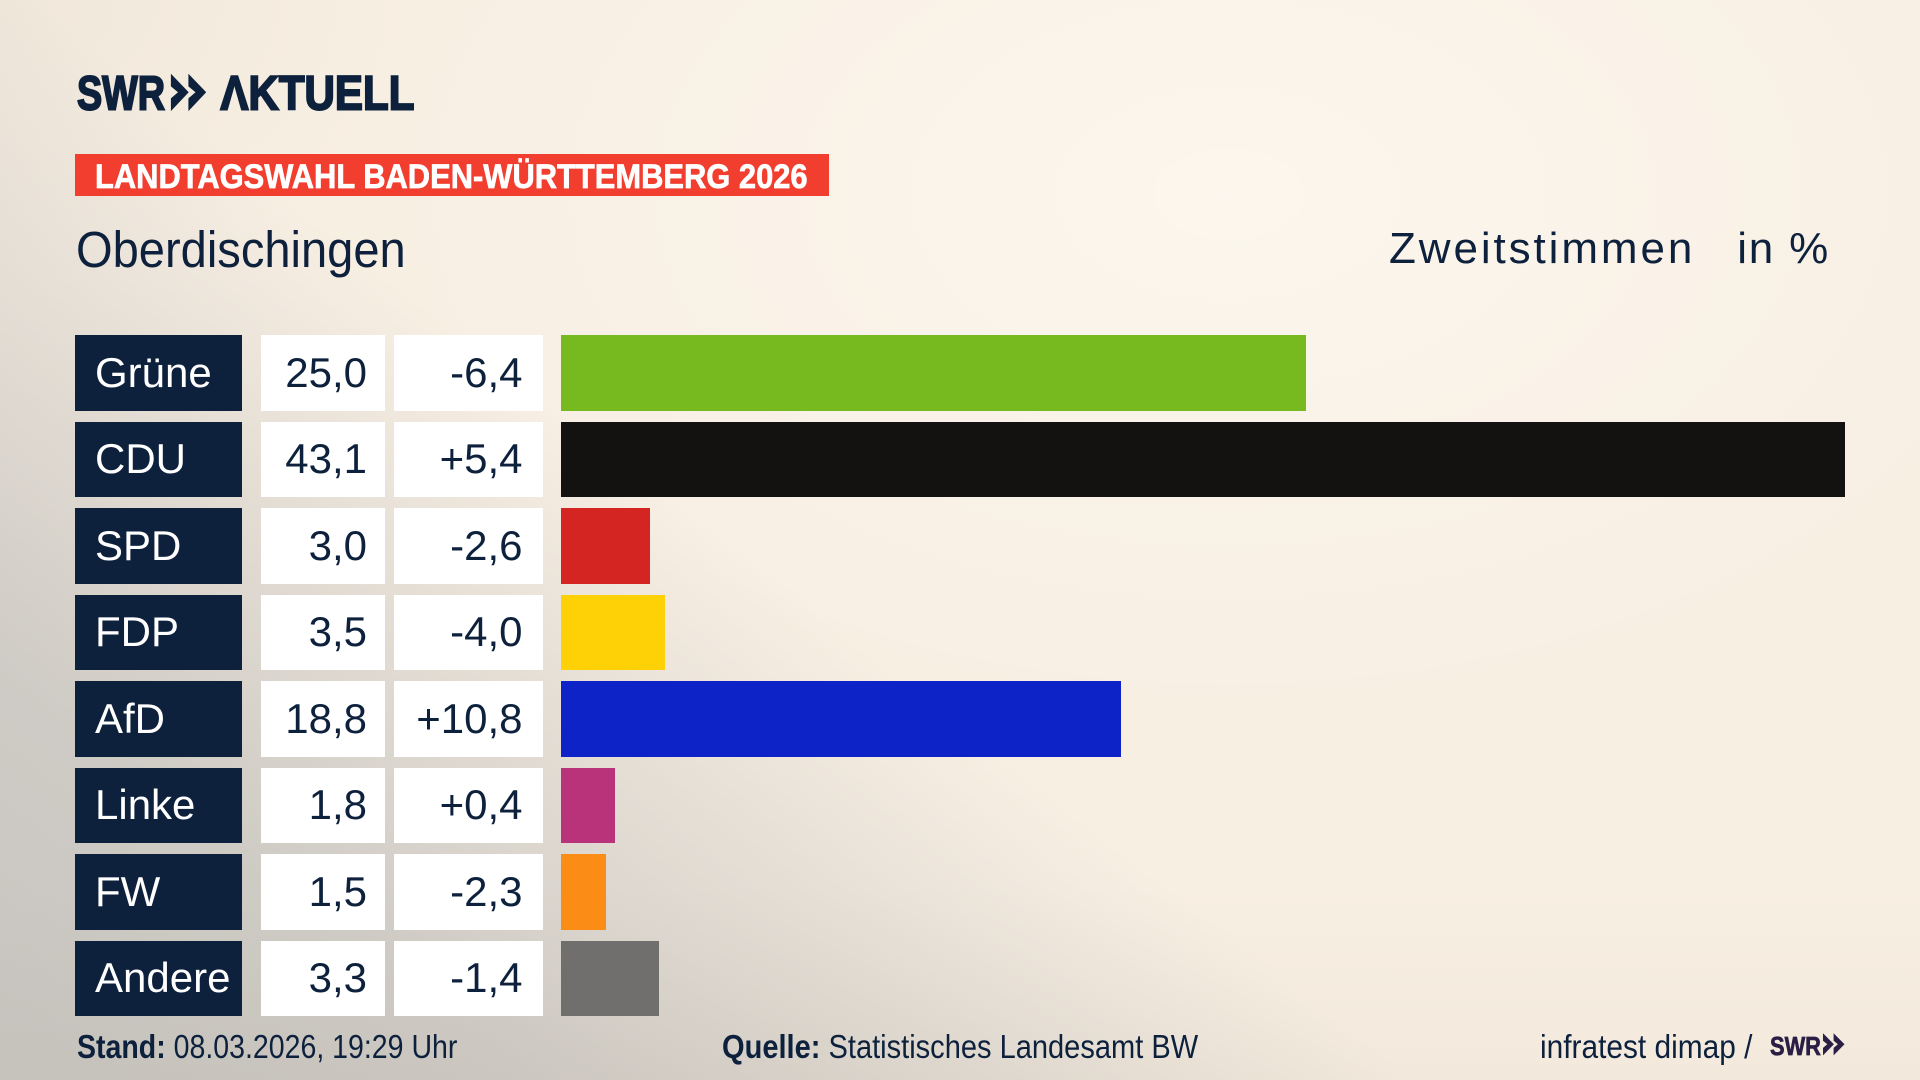 This screenshot has width=1920, height=1080. Describe the element at coordinates (121, 93) in the screenshot. I see `svg-text: SWR` at that location.